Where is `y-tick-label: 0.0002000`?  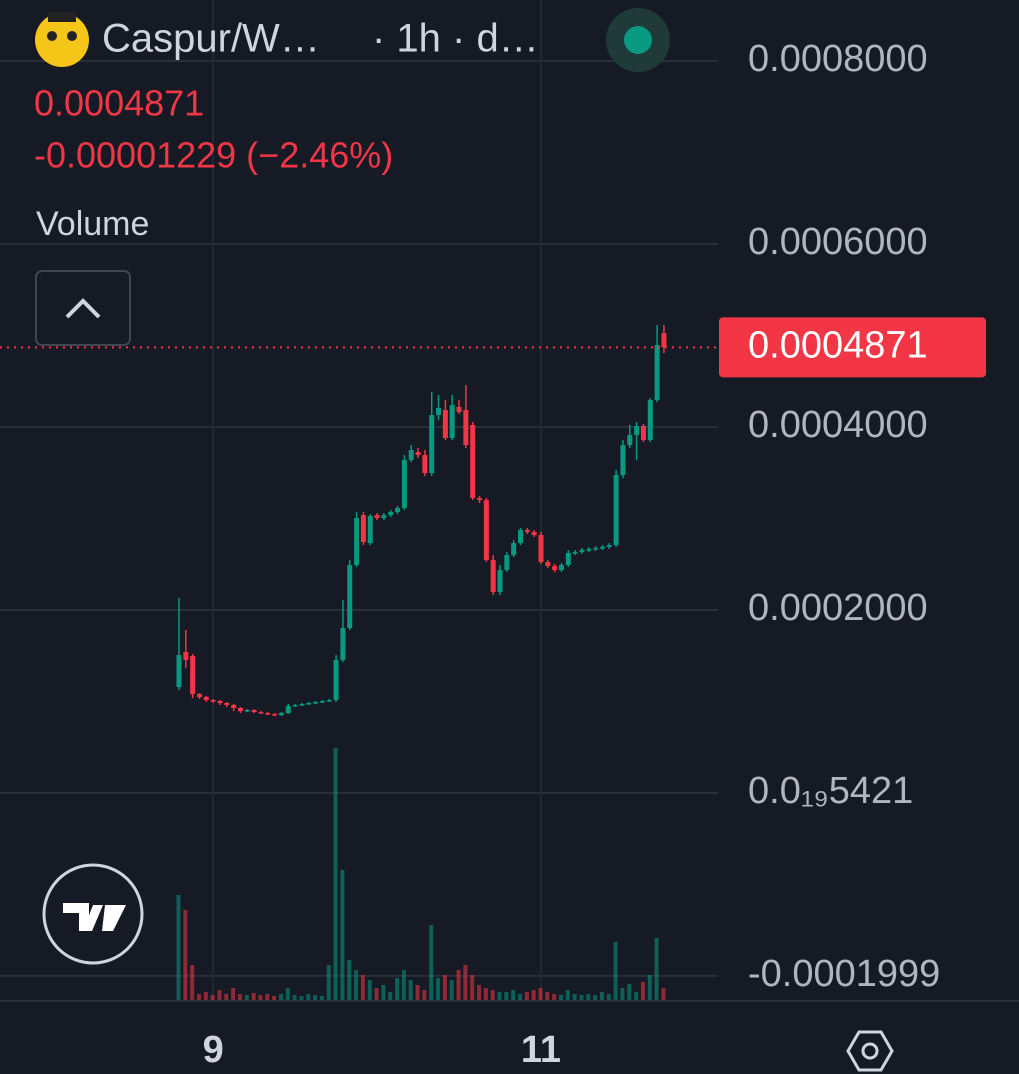
y-tick-label: 0.0002000 is located at coordinates (838, 608).